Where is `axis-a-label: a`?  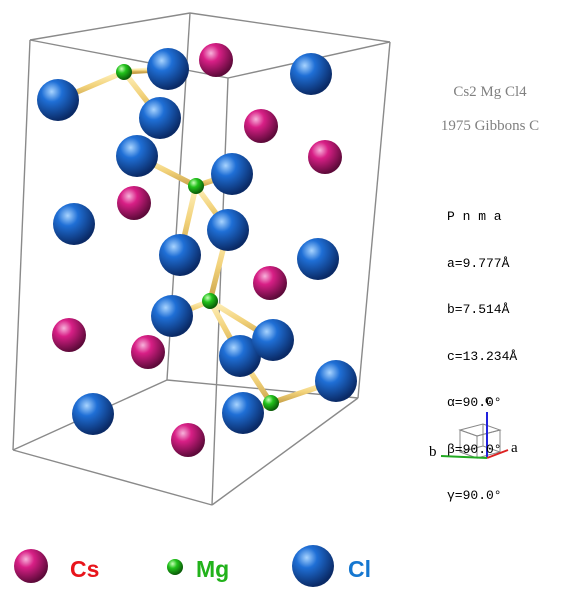 axis-a-label: a is located at coordinates (514, 448).